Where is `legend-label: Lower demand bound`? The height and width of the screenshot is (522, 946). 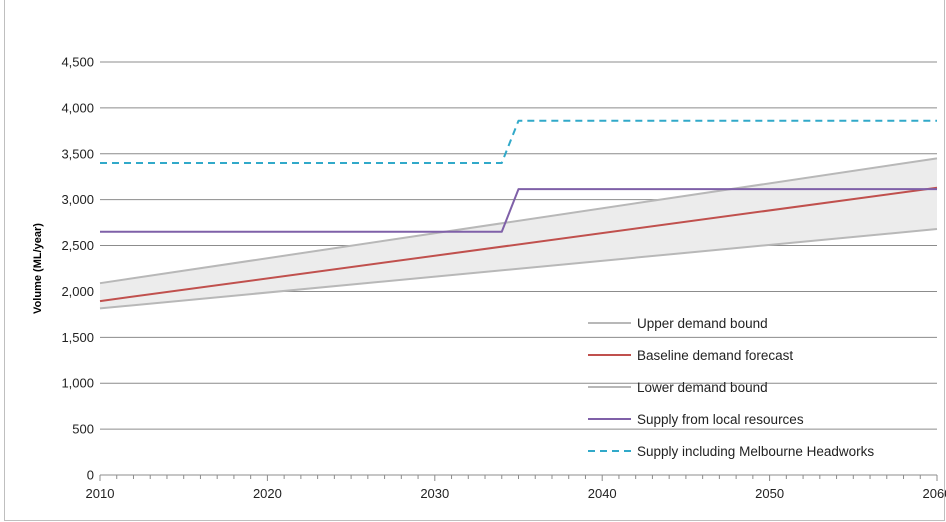
legend-label: Lower demand bound is located at coordinates (702, 387).